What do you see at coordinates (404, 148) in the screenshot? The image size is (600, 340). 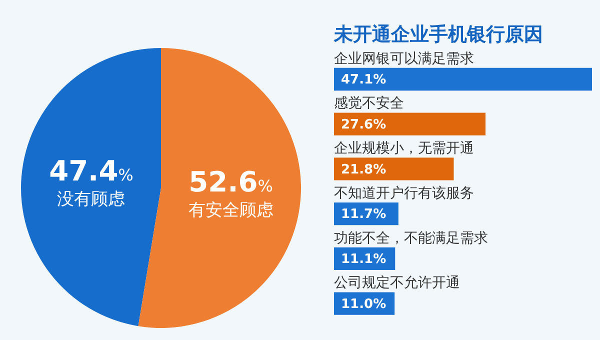 I see `y-tick-label: 企业规模小，无需开通` at bounding box center [404, 148].